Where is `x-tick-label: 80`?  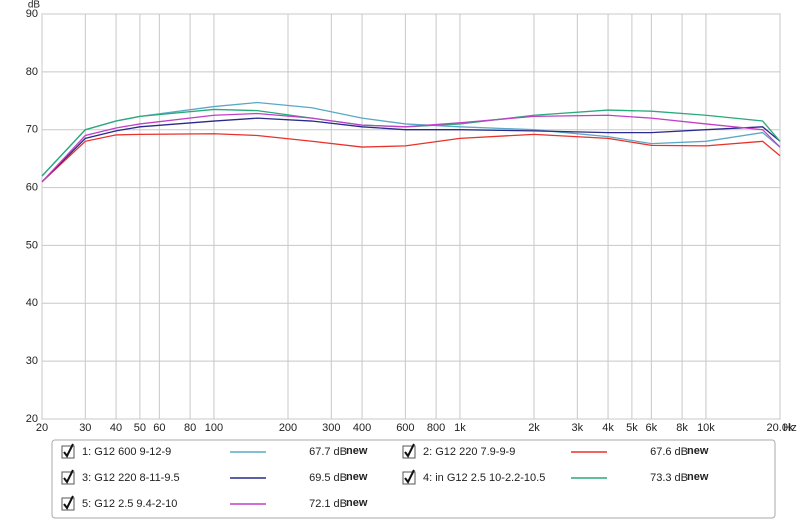 x-tick-label: 80 is located at coordinates (190, 428).